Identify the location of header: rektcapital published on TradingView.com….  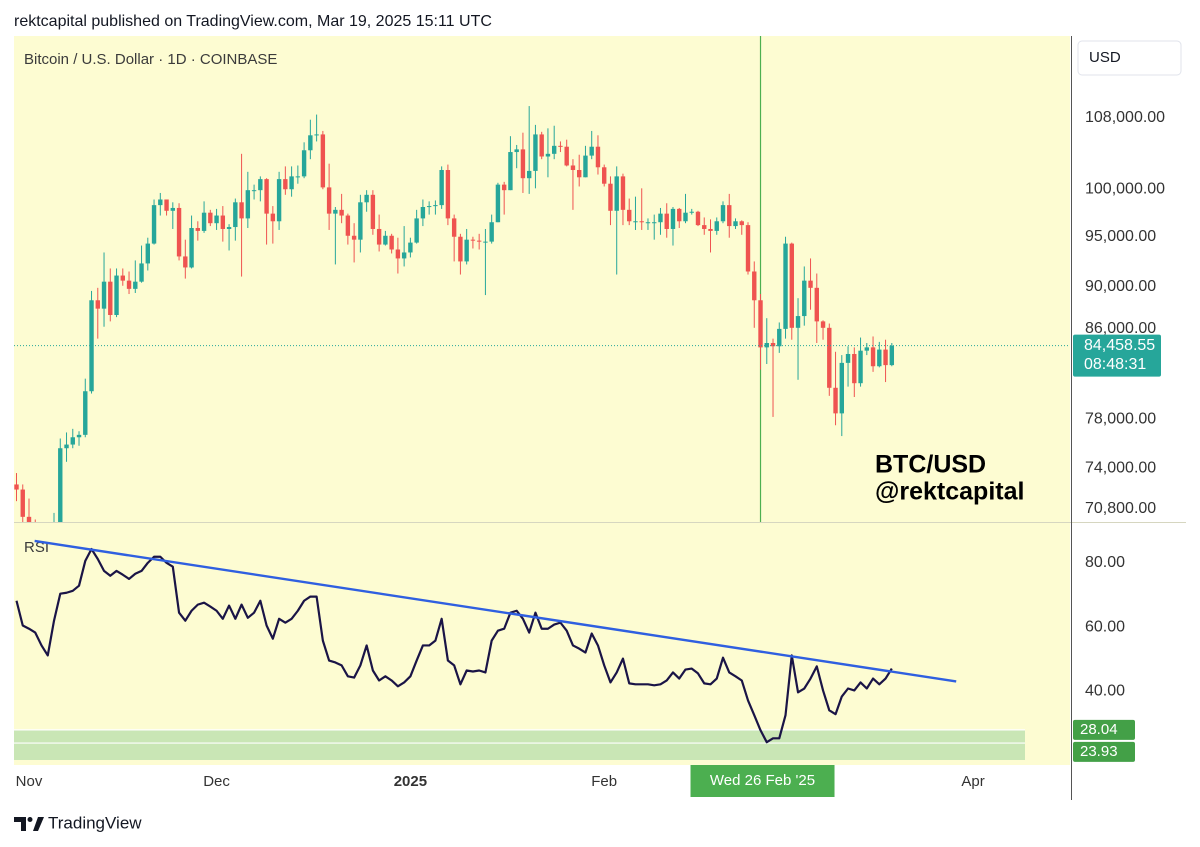
(253, 21).